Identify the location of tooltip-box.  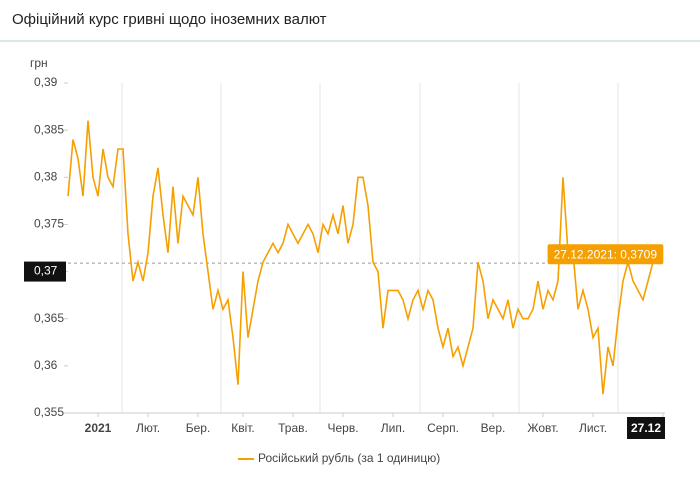
(605, 254).